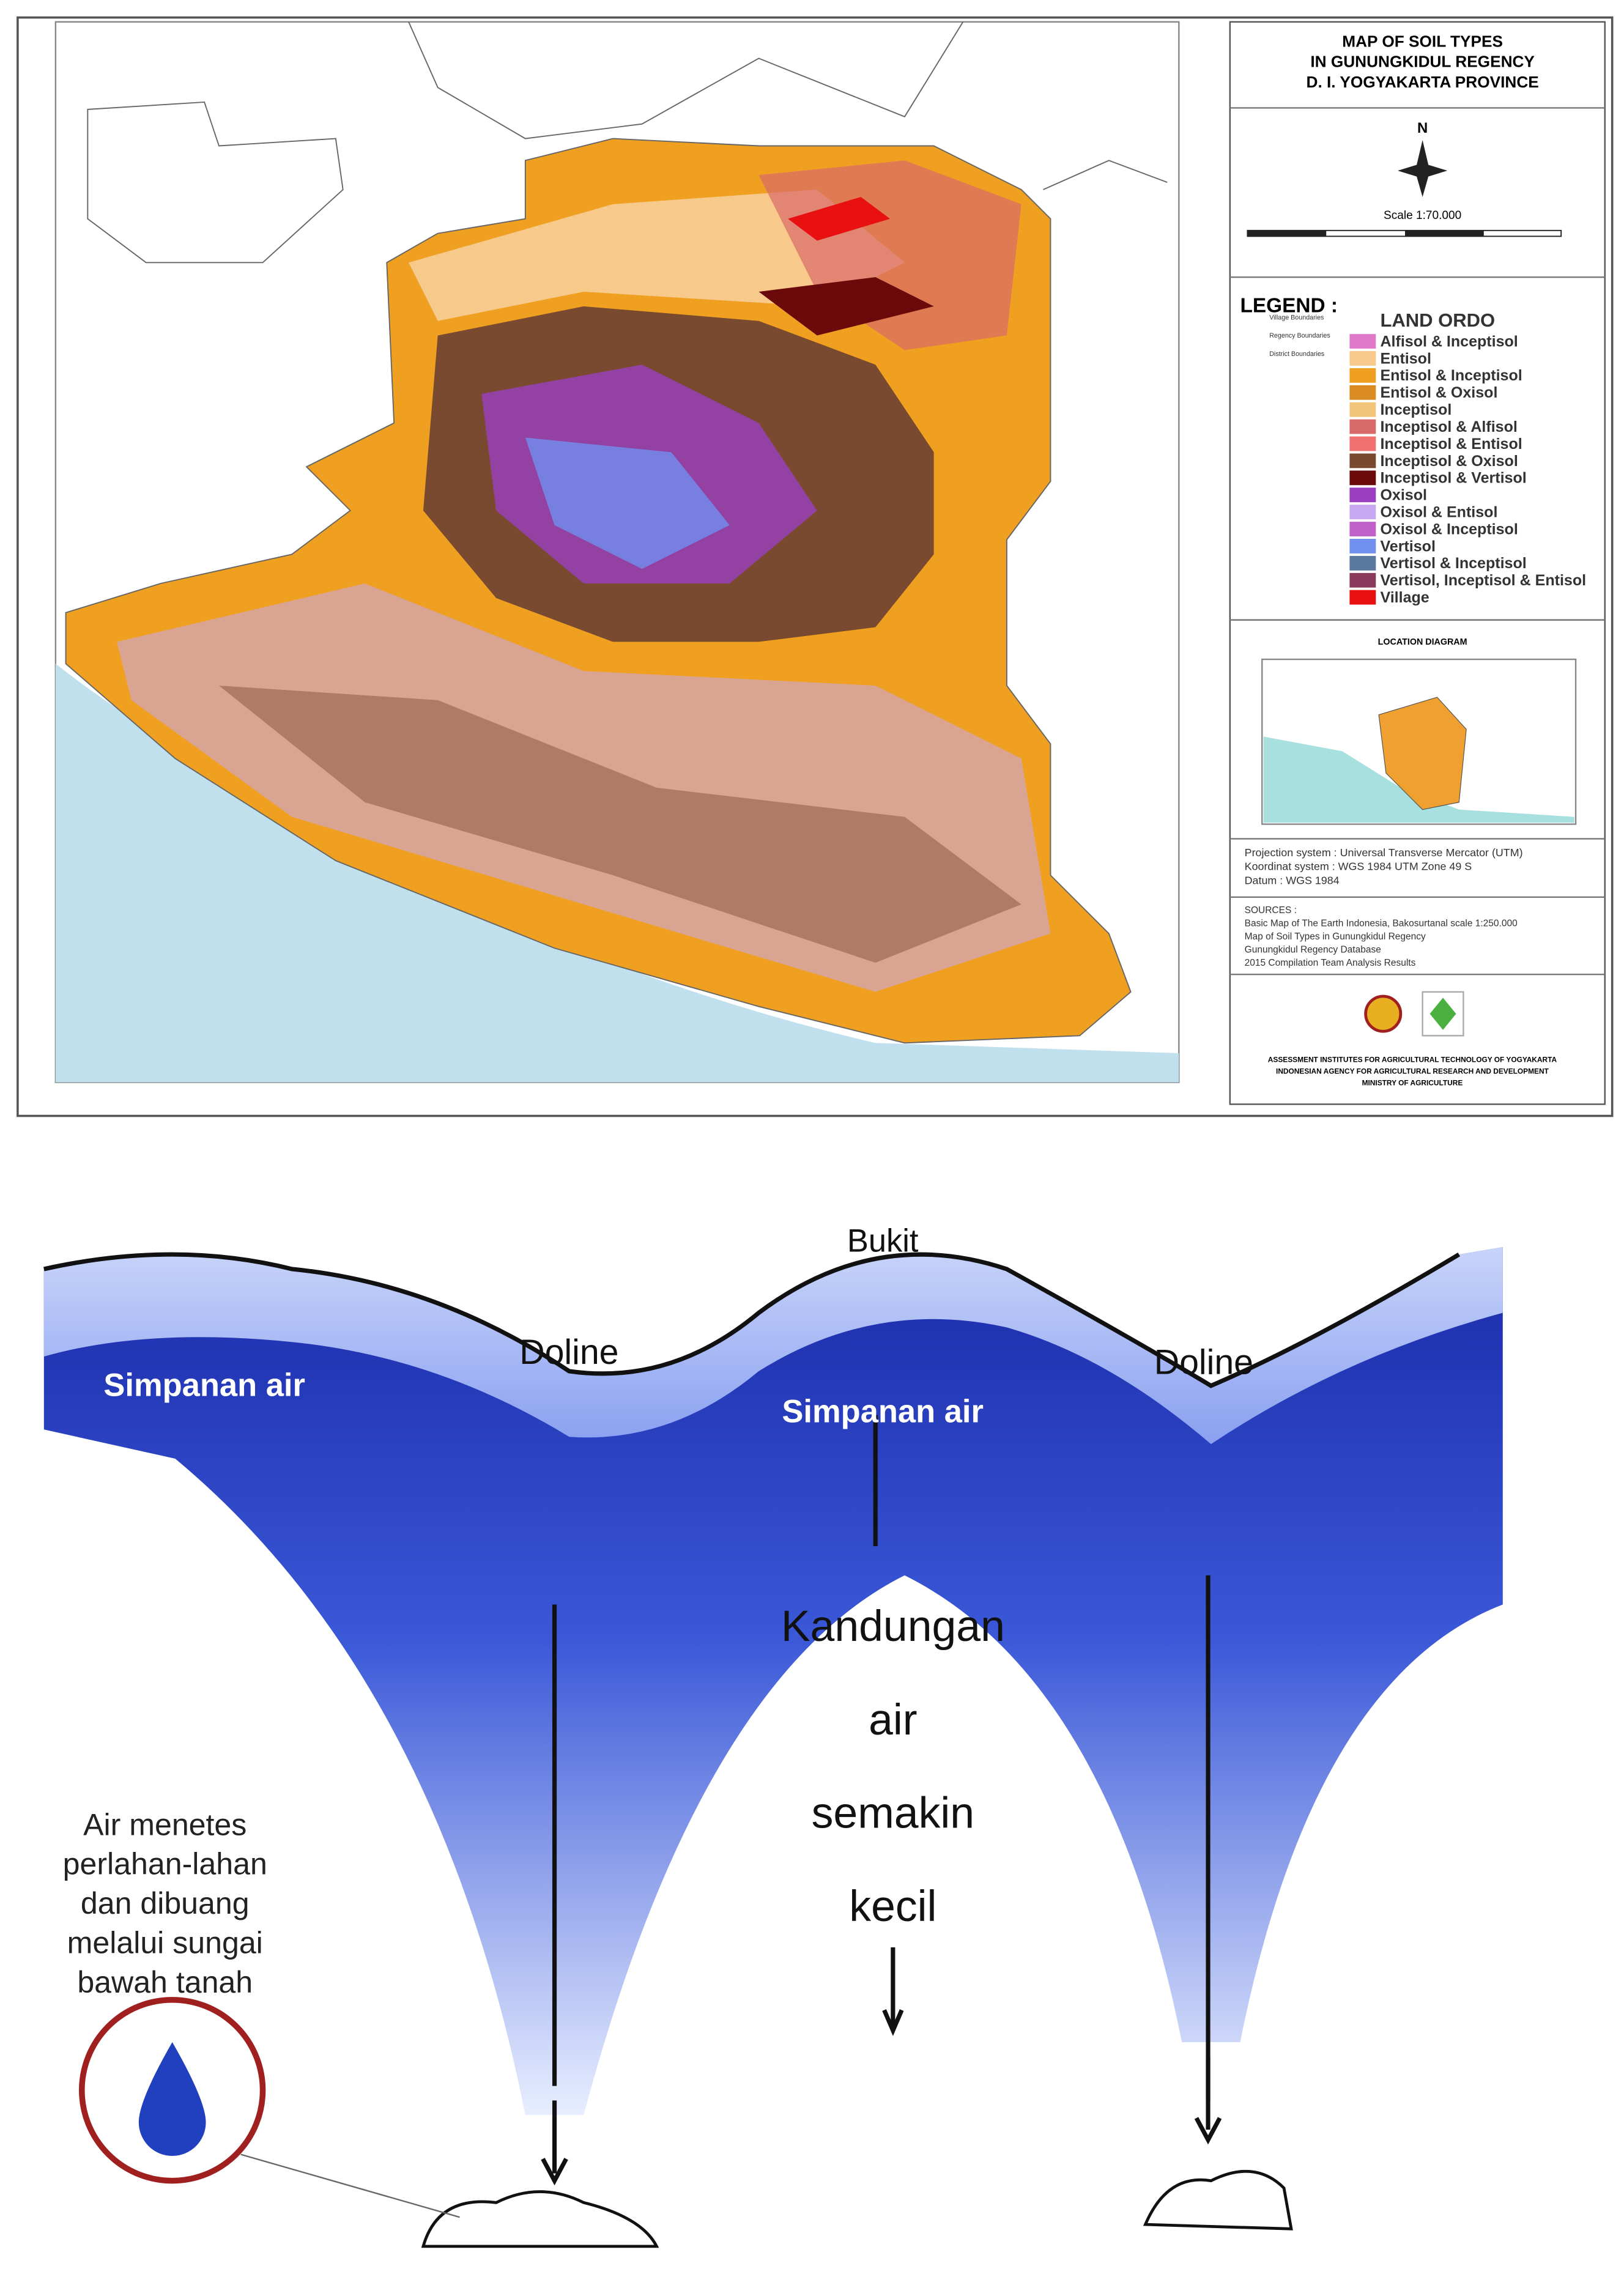 This screenshot has width=1624, height=2277. What do you see at coordinates (1422, 41) in the screenshot?
I see `title-line: MAP OF SOIL TYPES` at bounding box center [1422, 41].